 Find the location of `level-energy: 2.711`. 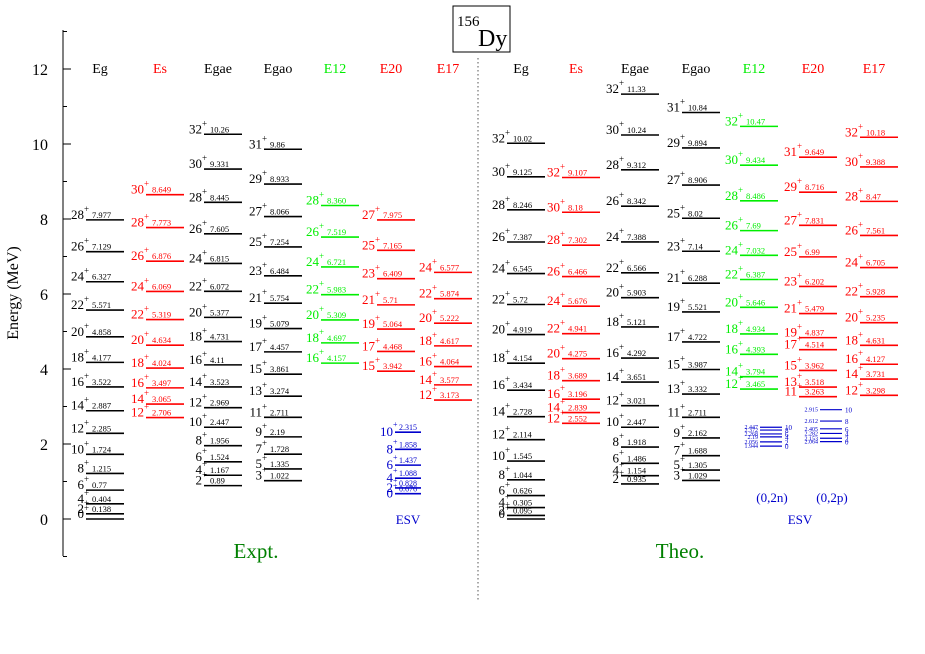

level-energy: 2.711 is located at coordinates (279, 412).